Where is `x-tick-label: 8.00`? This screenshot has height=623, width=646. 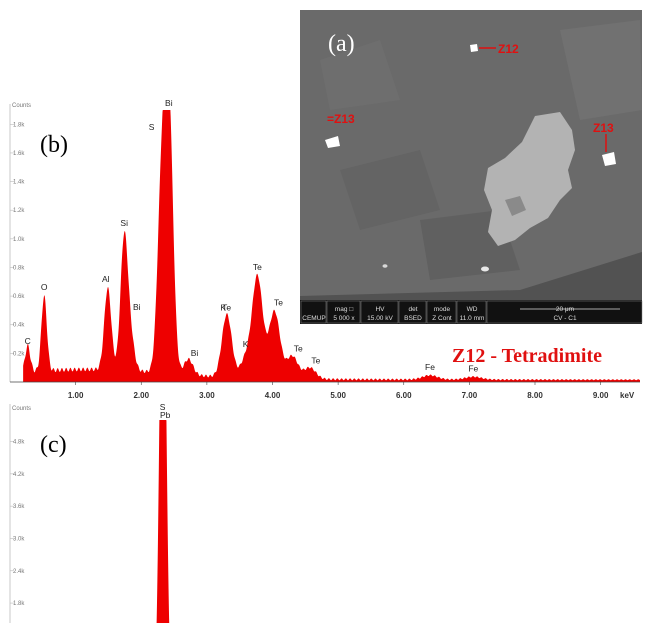 x-tick-label: 8.00 is located at coordinates (535, 395).